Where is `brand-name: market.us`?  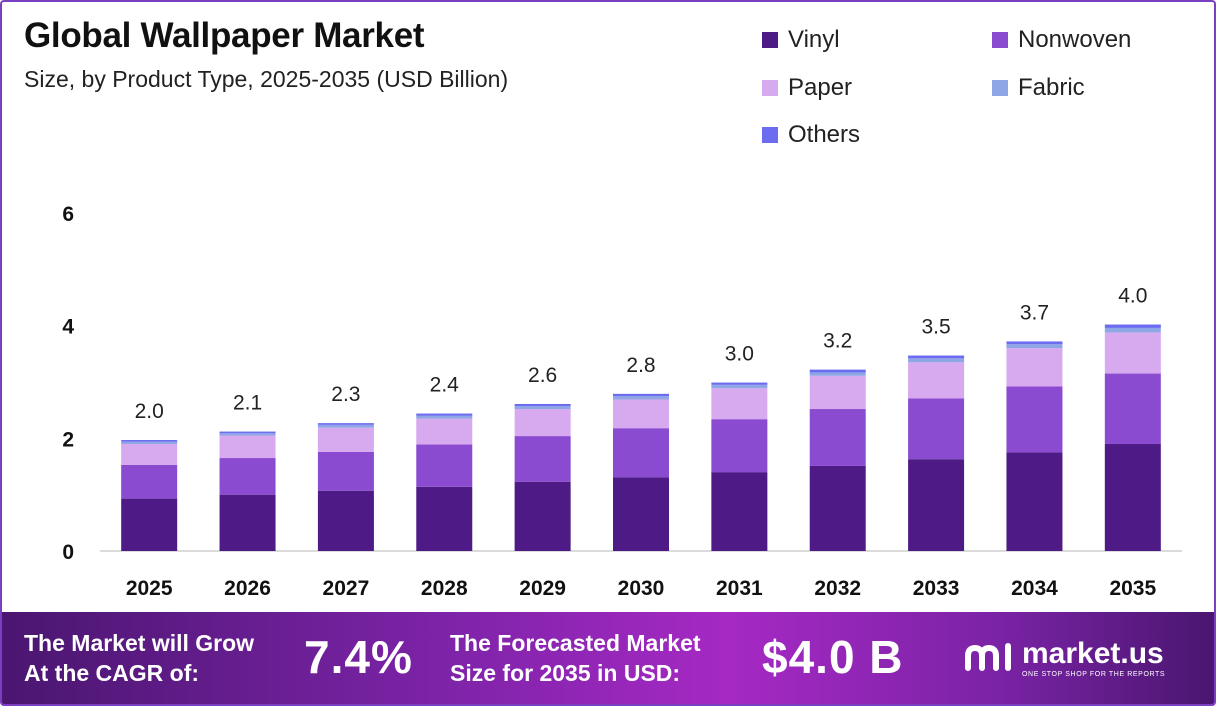 brand-name: market.us is located at coordinates (1093, 653).